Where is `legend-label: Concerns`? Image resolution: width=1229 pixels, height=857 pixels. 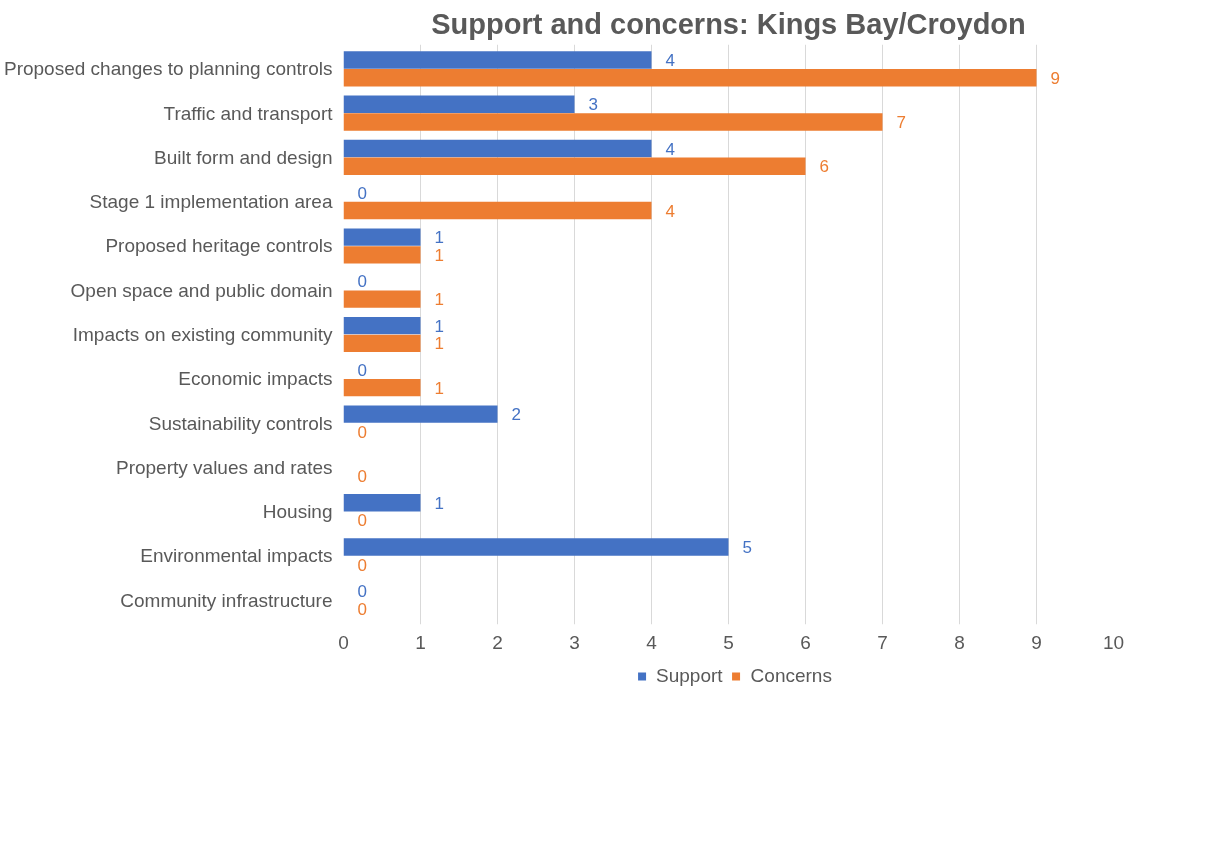 legend-label: Concerns is located at coordinates (791, 676).